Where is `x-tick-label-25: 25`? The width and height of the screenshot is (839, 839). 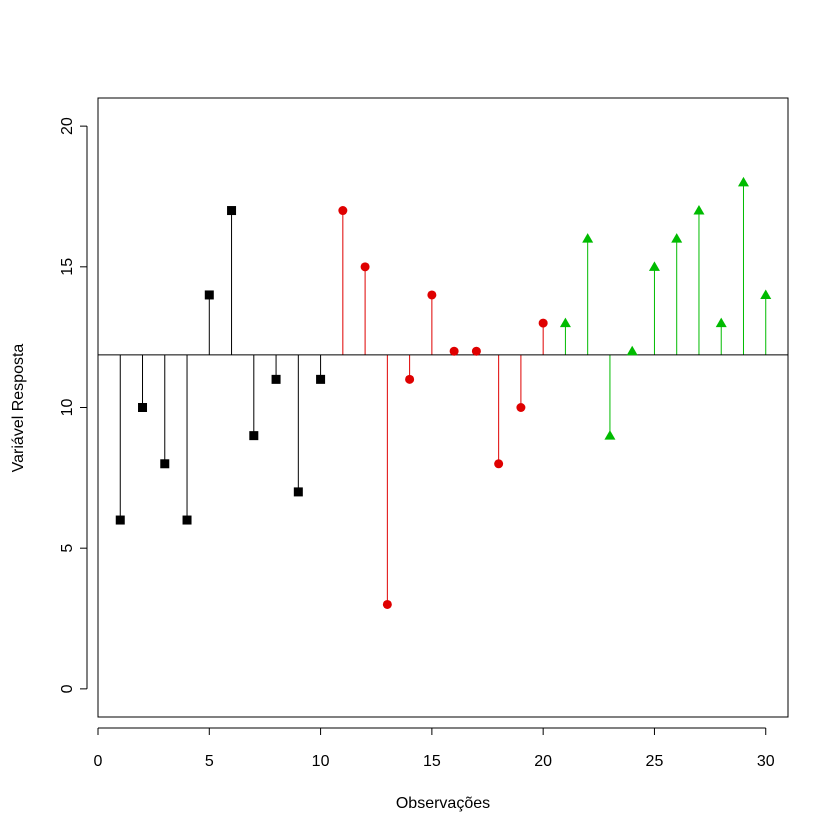 x-tick-label-25: 25 is located at coordinates (655, 761).